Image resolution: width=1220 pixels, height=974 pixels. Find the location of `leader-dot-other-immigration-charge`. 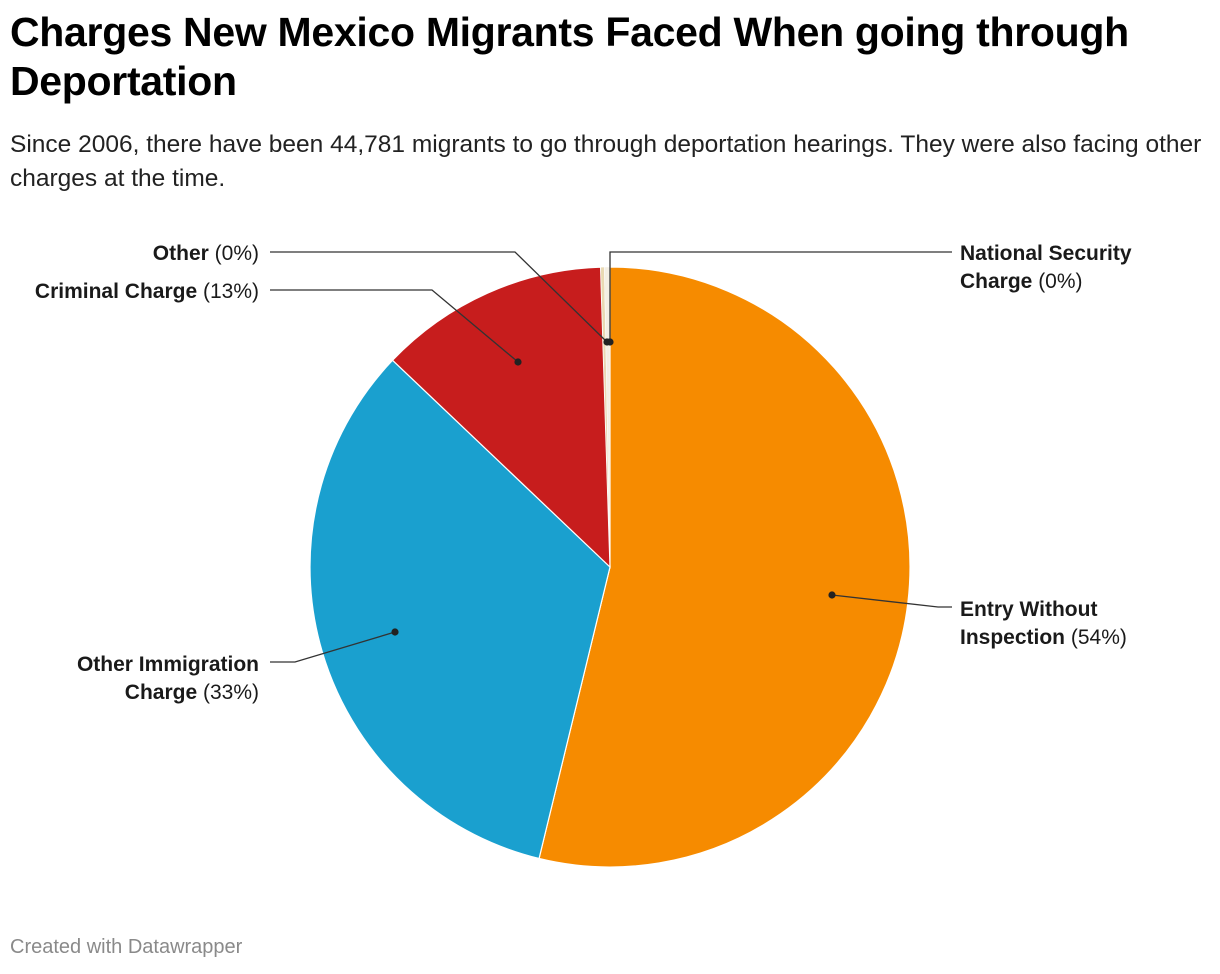

leader-dot-other-immigration-charge is located at coordinates (395, 632).